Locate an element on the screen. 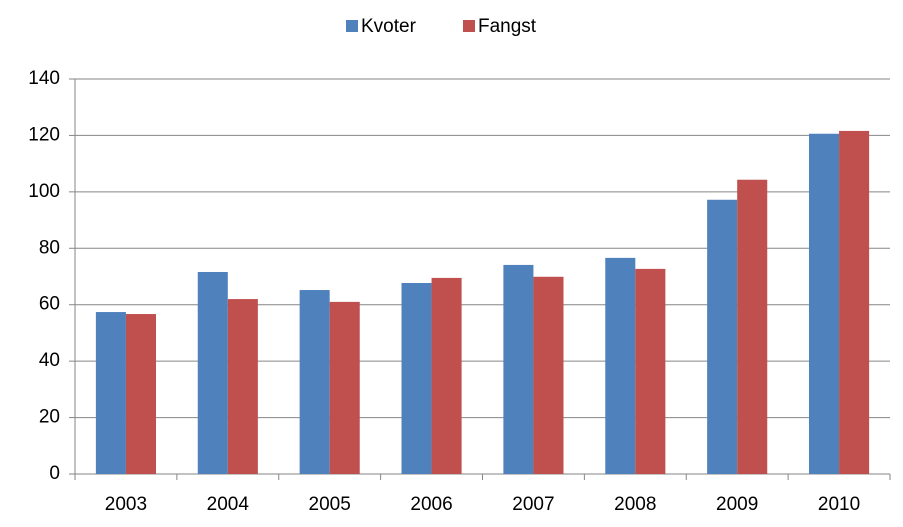  x-tick-label: 2004 is located at coordinates (228, 504).